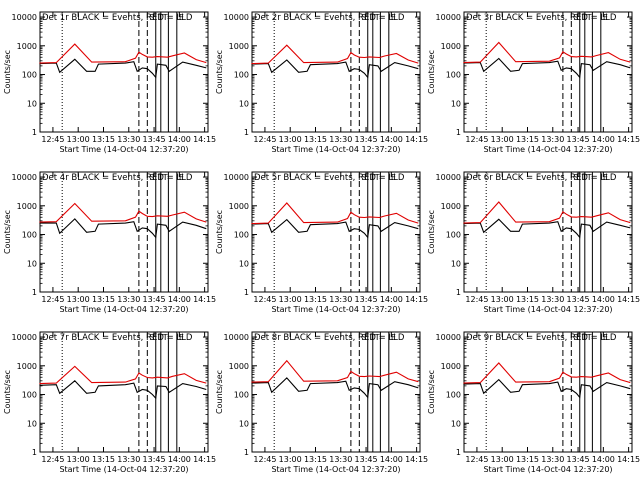  What do you see at coordinates (117, 18) in the screenshot?
I see `panel-title: Det 1r BLACK = Events, RED = LLD` at bounding box center [117, 18].